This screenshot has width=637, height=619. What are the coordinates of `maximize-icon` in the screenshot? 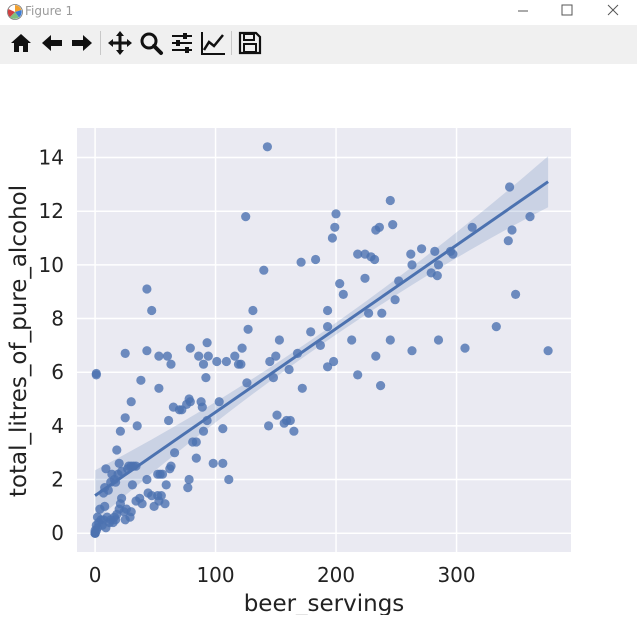 It's located at (567, 12).